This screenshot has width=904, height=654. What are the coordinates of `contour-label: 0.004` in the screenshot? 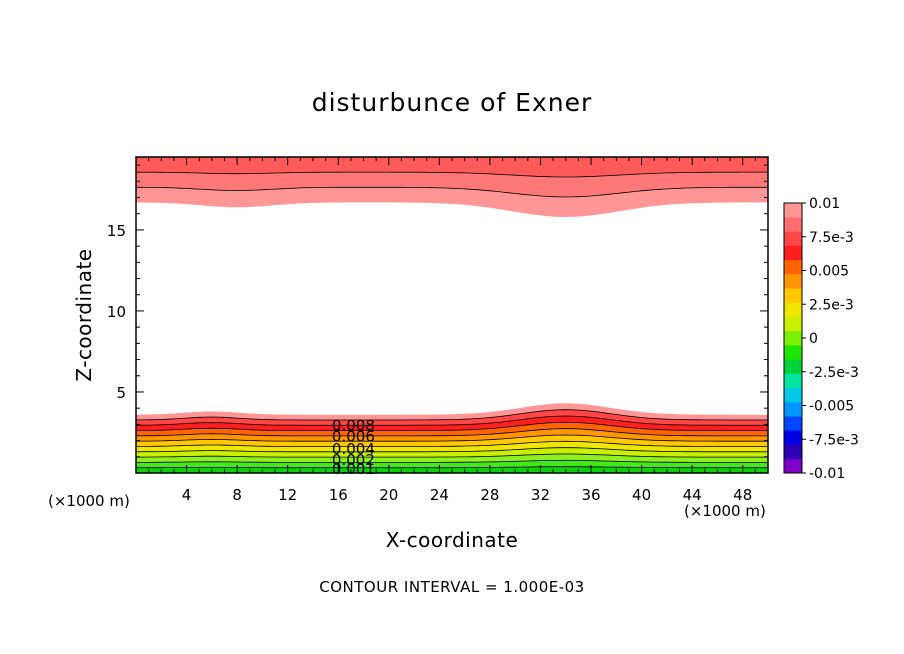 It's located at (353, 449).